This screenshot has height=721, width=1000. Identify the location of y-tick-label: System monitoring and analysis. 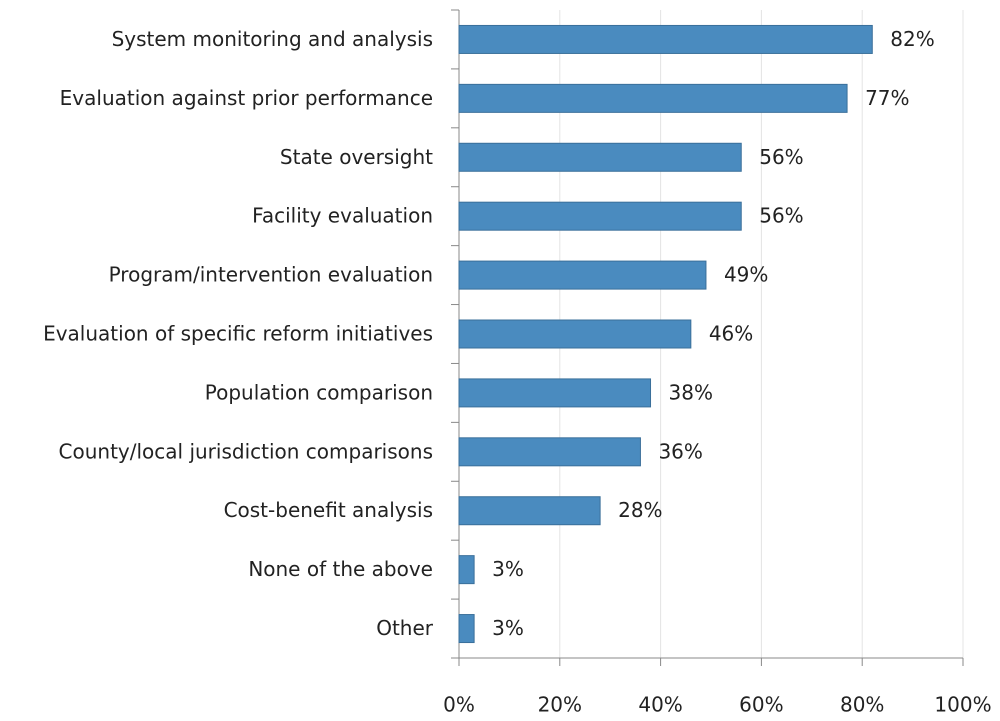
(272, 39).